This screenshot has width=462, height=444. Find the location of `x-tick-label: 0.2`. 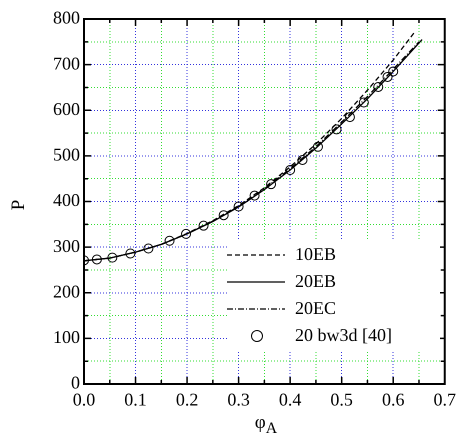

x-tick-label: 0.2 is located at coordinates (187, 400).